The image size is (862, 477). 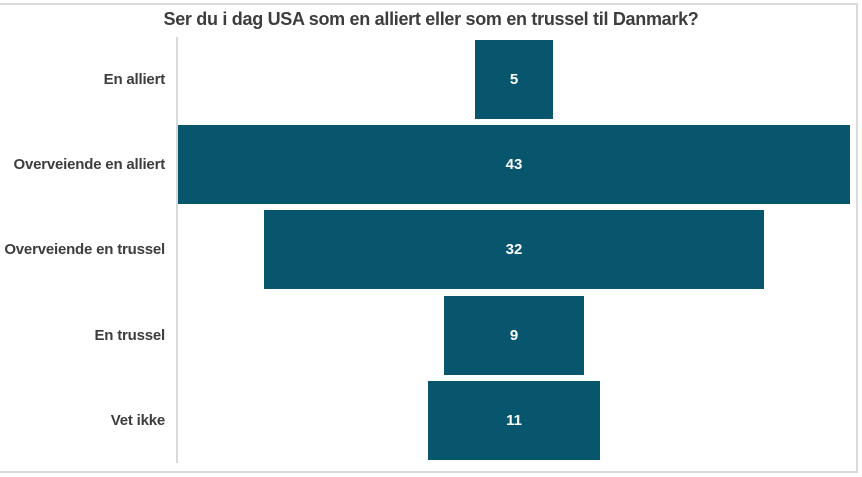 I want to click on bar: 5, so click(x=514, y=80).